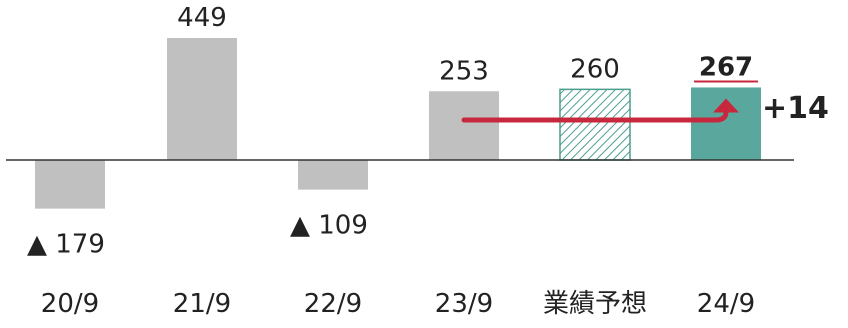 This screenshot has height=328, width=848. I want to click on value-label-4: 253, so click(464, 71).